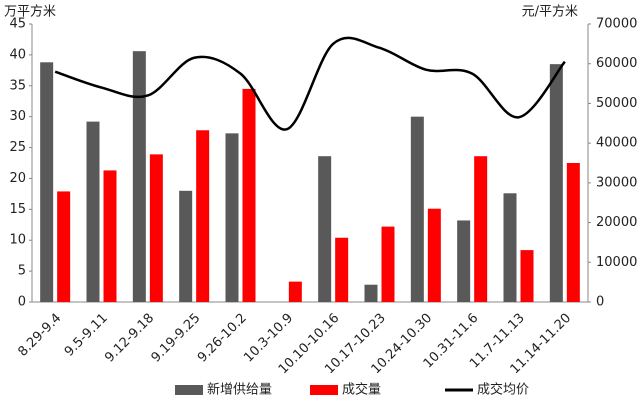 Image resolution: width=640 pixels, height=405 pixels. Describe the element at coordinates (600, 302) in the screenshot. I see `y2-tick-label: 0` at that location.